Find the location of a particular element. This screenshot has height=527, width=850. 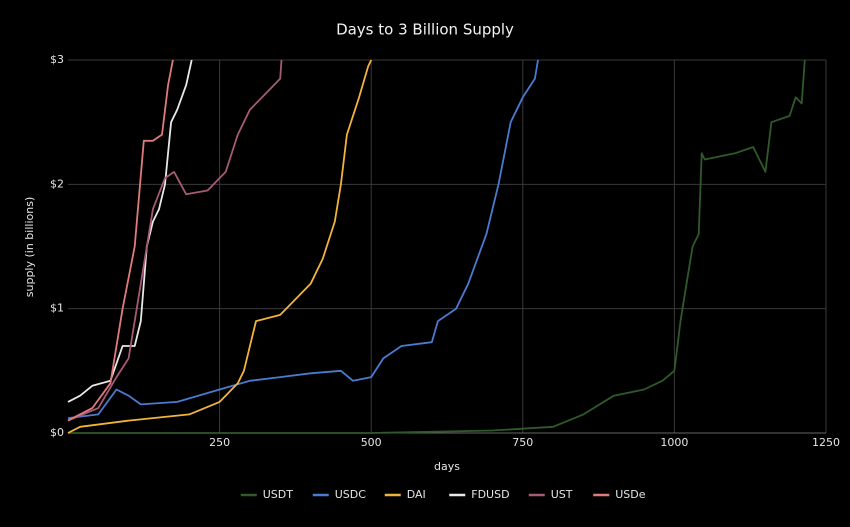

x-axis-label: days is located at coordinates (447, 466).